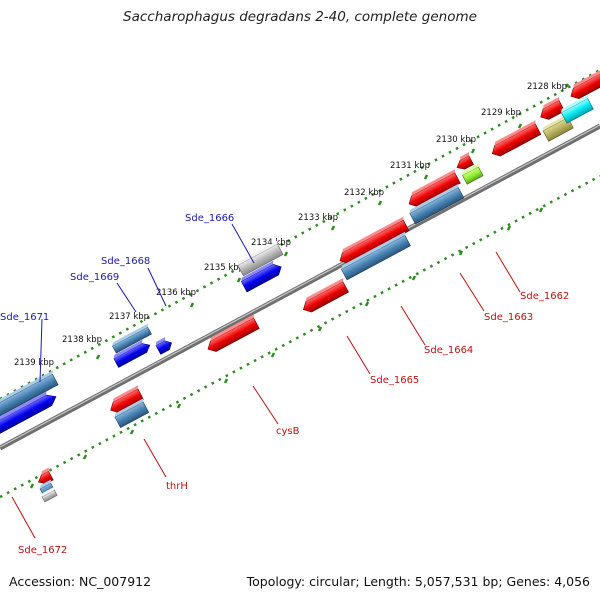  What do you see at coordinates (34, 363) in the screenshot?
I see `tick-label: 2139 kbp` at bounding box center [34, 363].